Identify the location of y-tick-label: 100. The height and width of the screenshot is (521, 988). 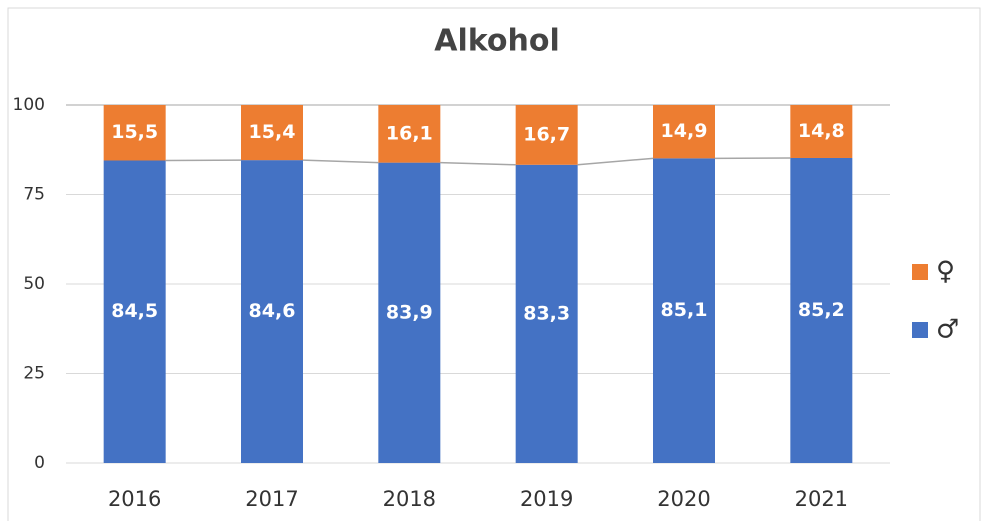
(29, 105).